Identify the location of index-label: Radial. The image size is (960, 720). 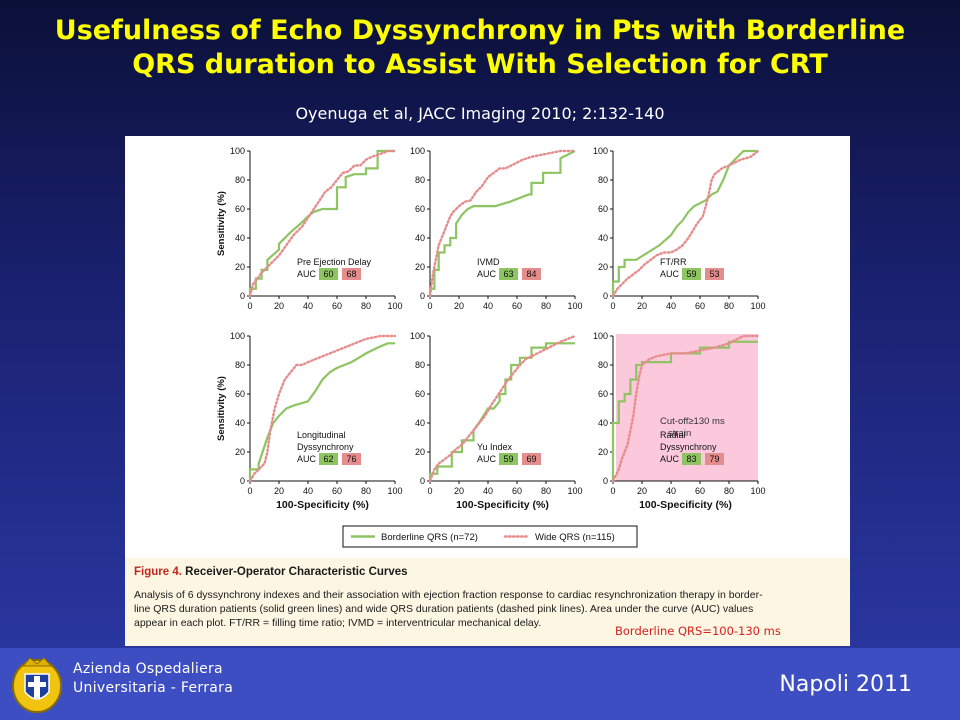
(673, 435).